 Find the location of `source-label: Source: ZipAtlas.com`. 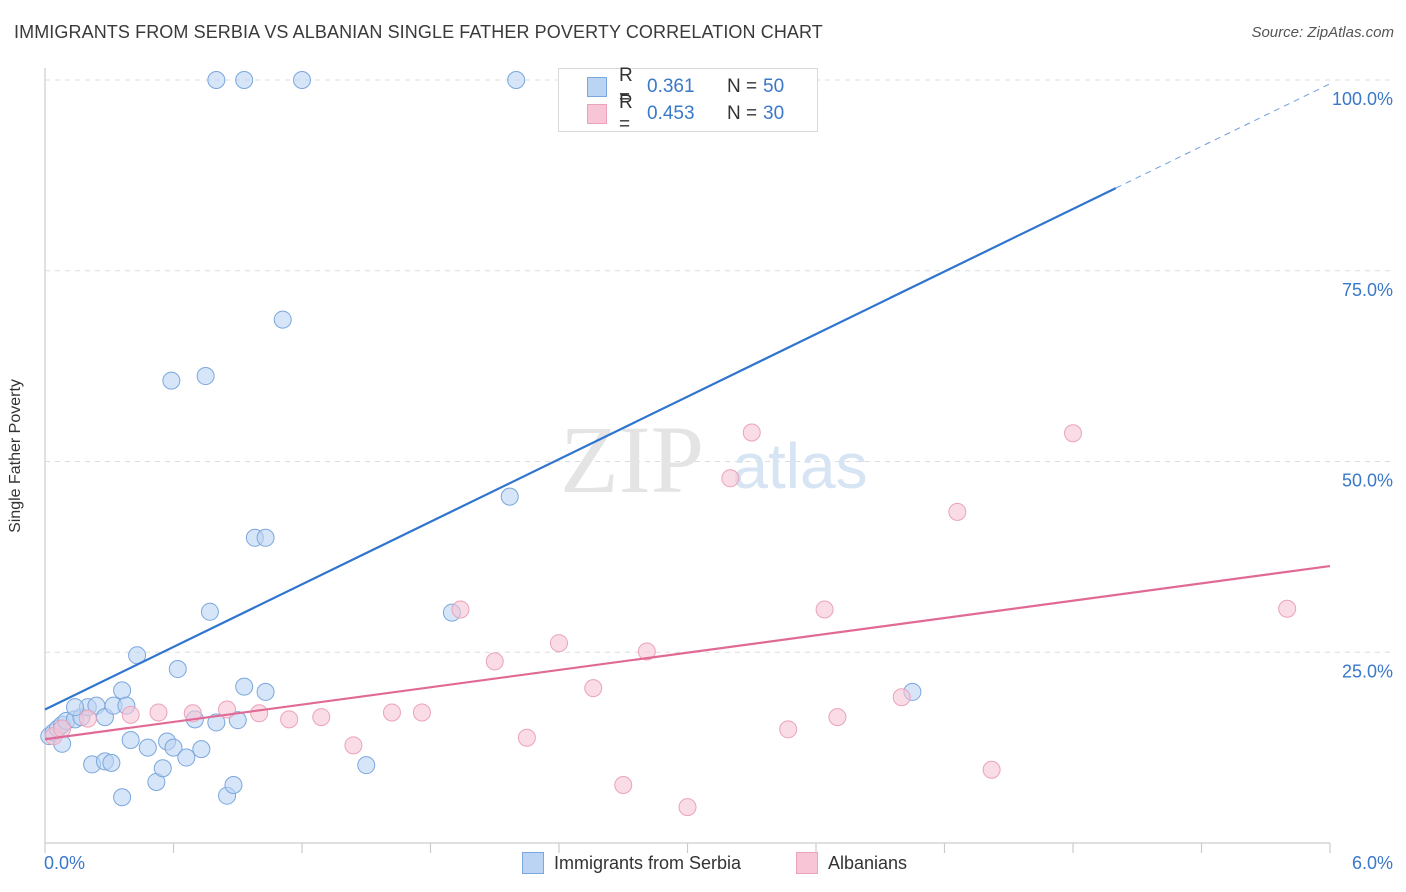

source-label: Source: ZipAtlas.com is located at coordinates (1322, 32).